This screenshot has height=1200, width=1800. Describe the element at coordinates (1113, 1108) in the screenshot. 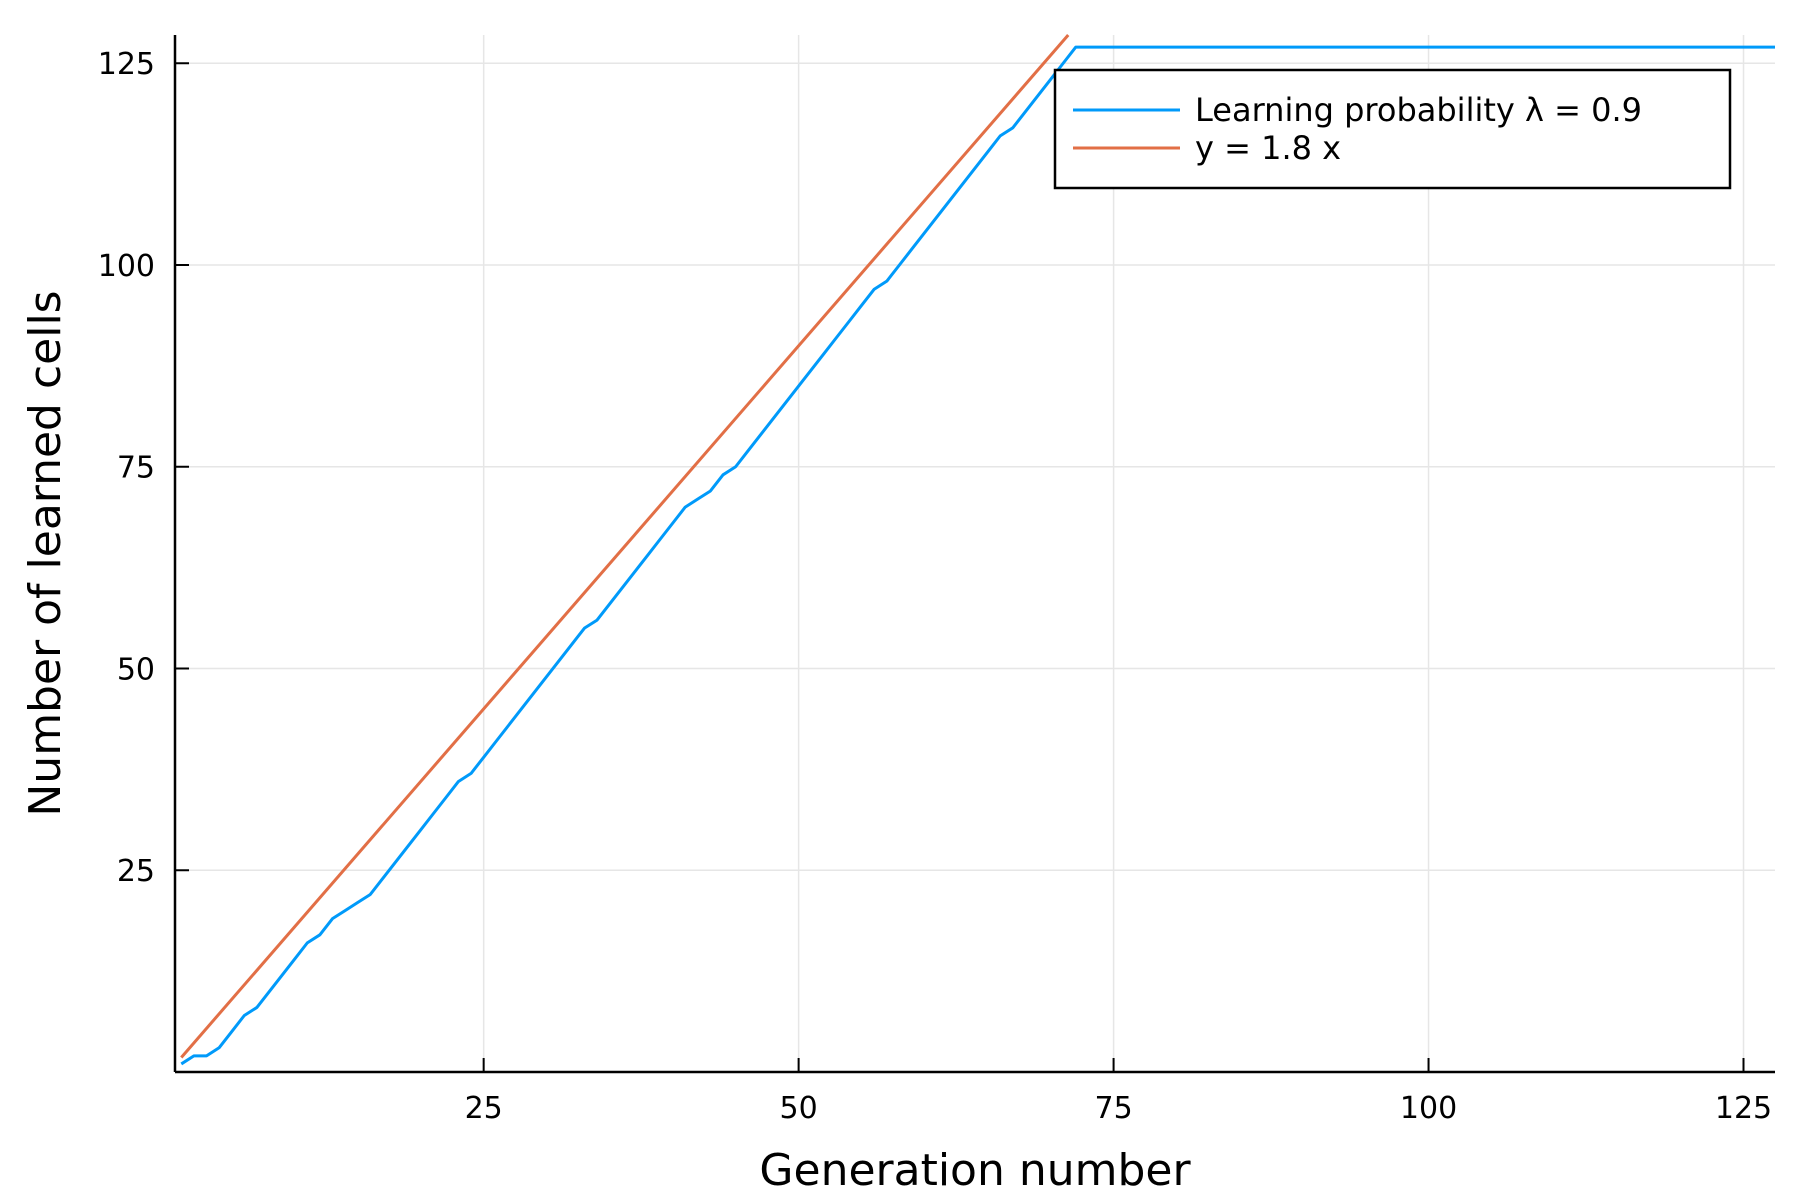

I see `x-tick-label: 75` at that location.